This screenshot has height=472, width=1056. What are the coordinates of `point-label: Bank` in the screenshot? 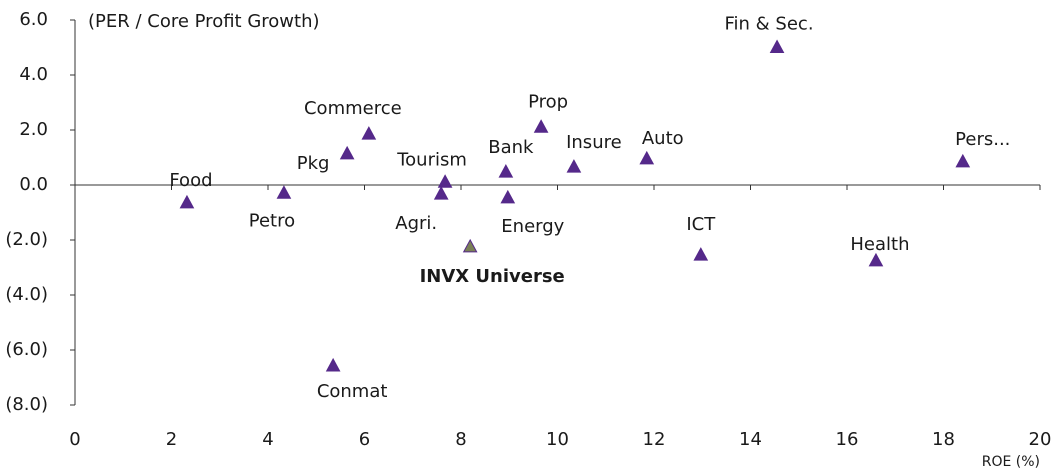 It's located at (511, 147).